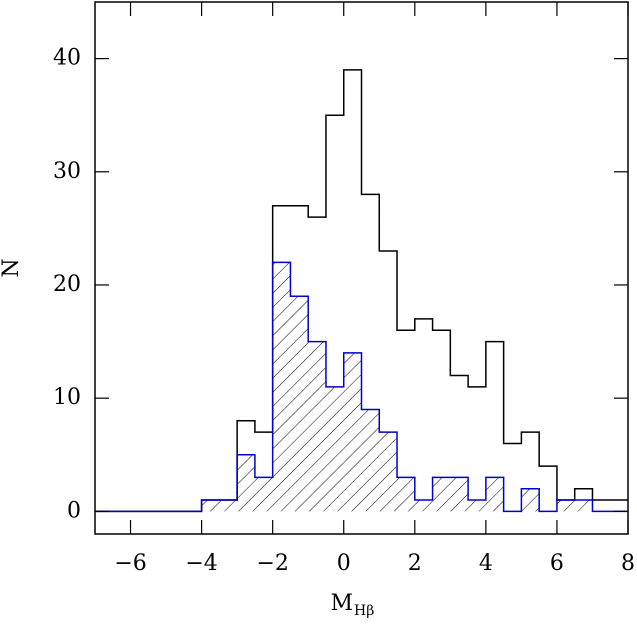 The image size is (637, 624). I want to click on x-tick-label: −4, so click(201, 563).